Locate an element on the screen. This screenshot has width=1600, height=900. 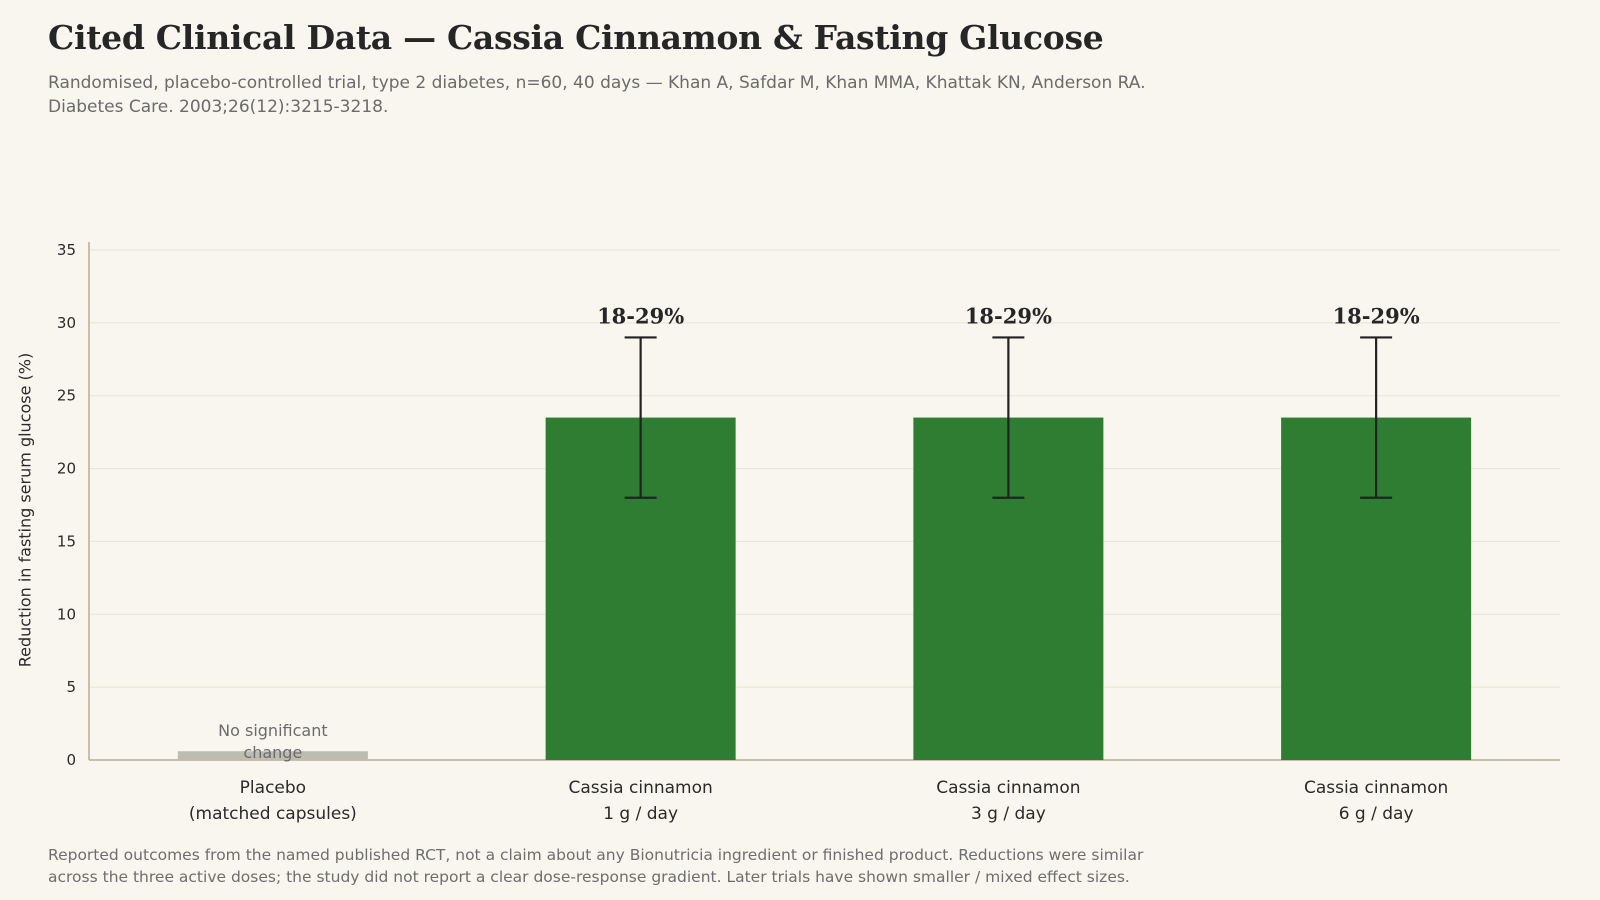
x-category-label: 6 g / day is located at coordinates (1376, 814).